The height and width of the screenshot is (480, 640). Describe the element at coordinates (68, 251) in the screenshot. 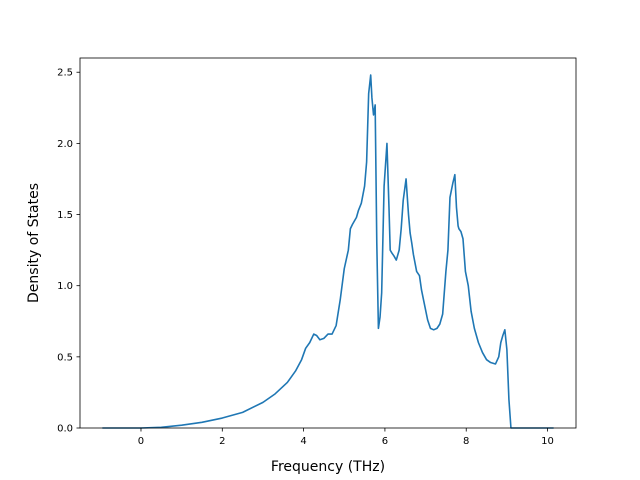

I see `y-axis: 0.0 0.5 1.0 1.5 2.0 2.5` at that location.